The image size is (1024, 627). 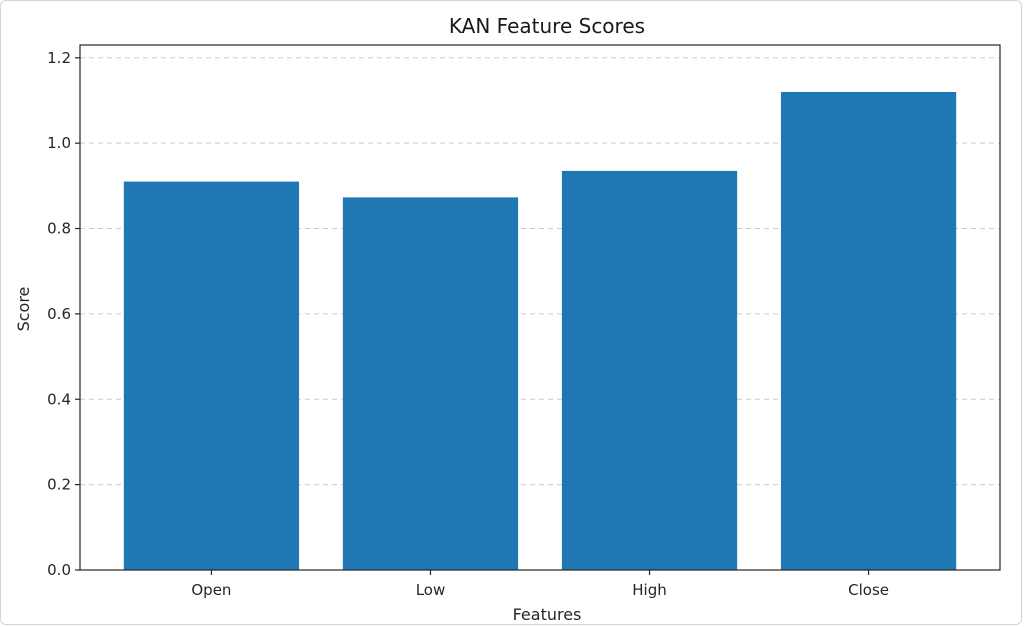 I want to click on y-tick-label: 1.0, so click(x=59, y=143).